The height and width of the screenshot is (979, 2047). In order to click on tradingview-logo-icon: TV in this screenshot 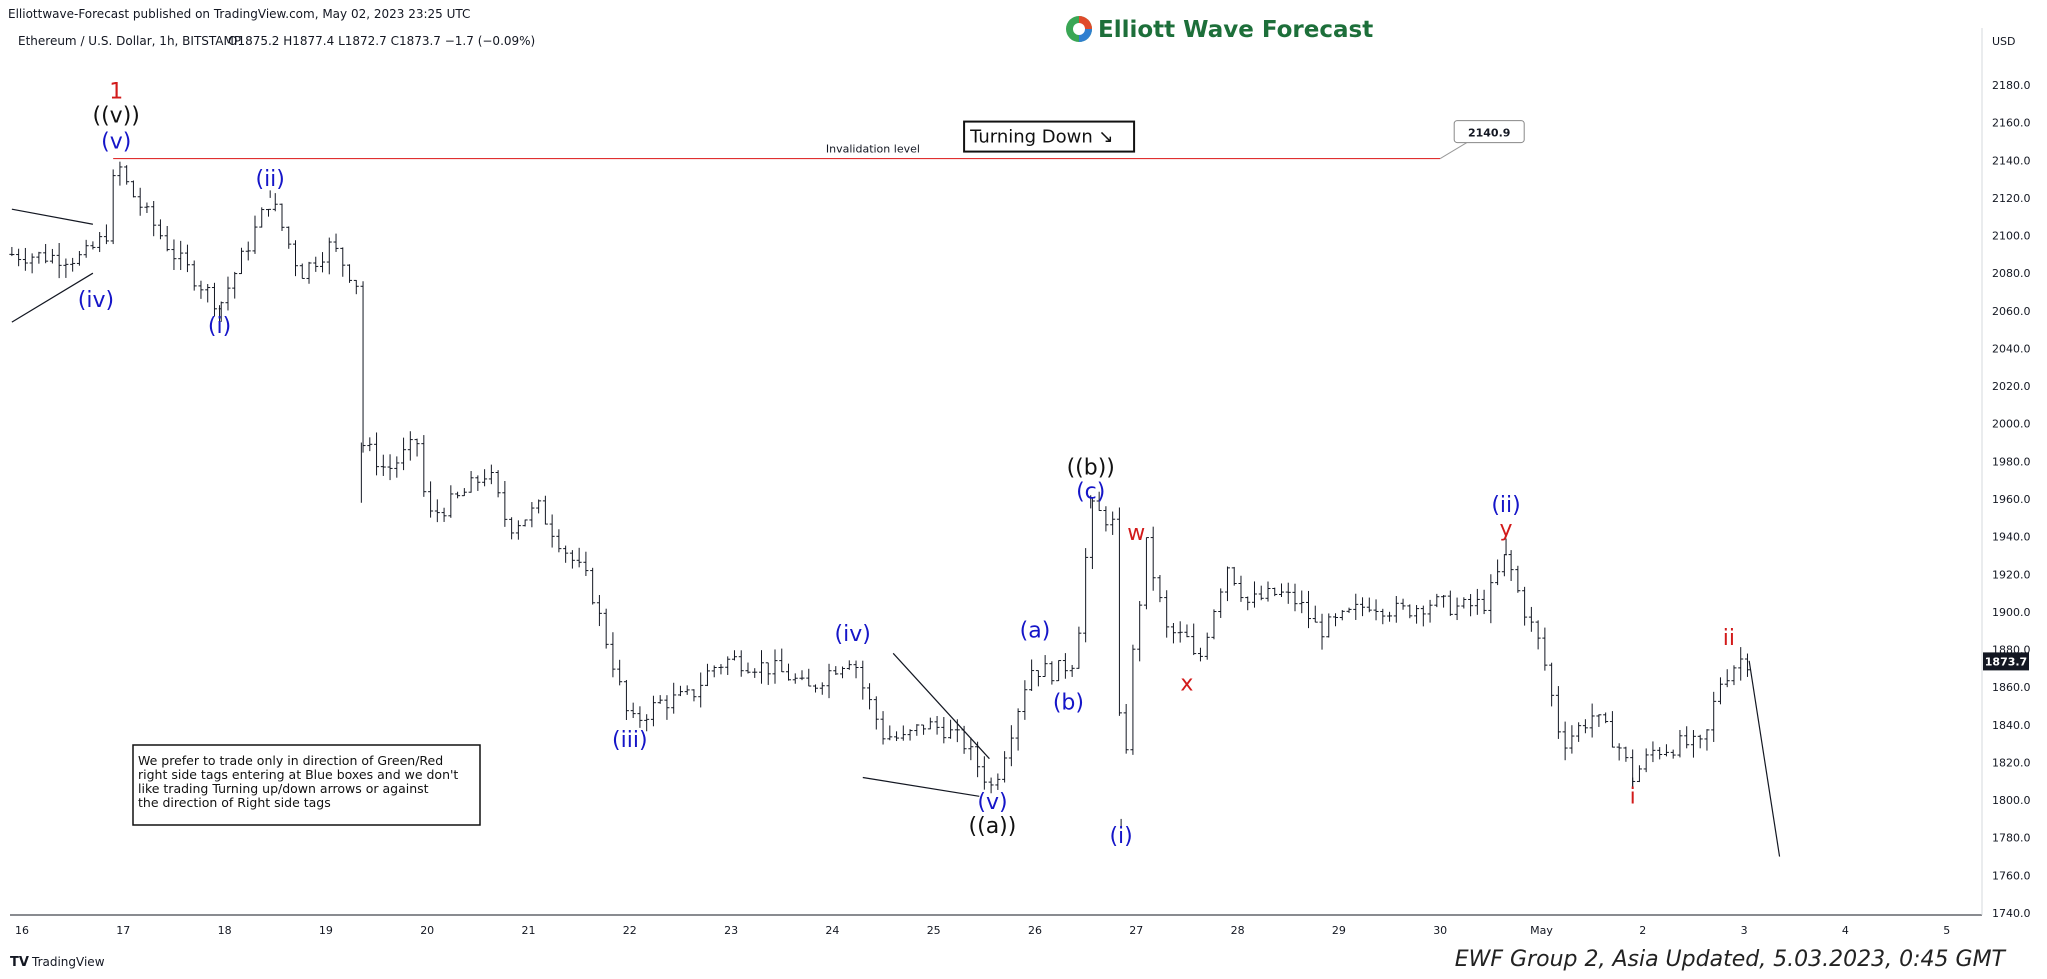, I will do `click(19, 962)`.